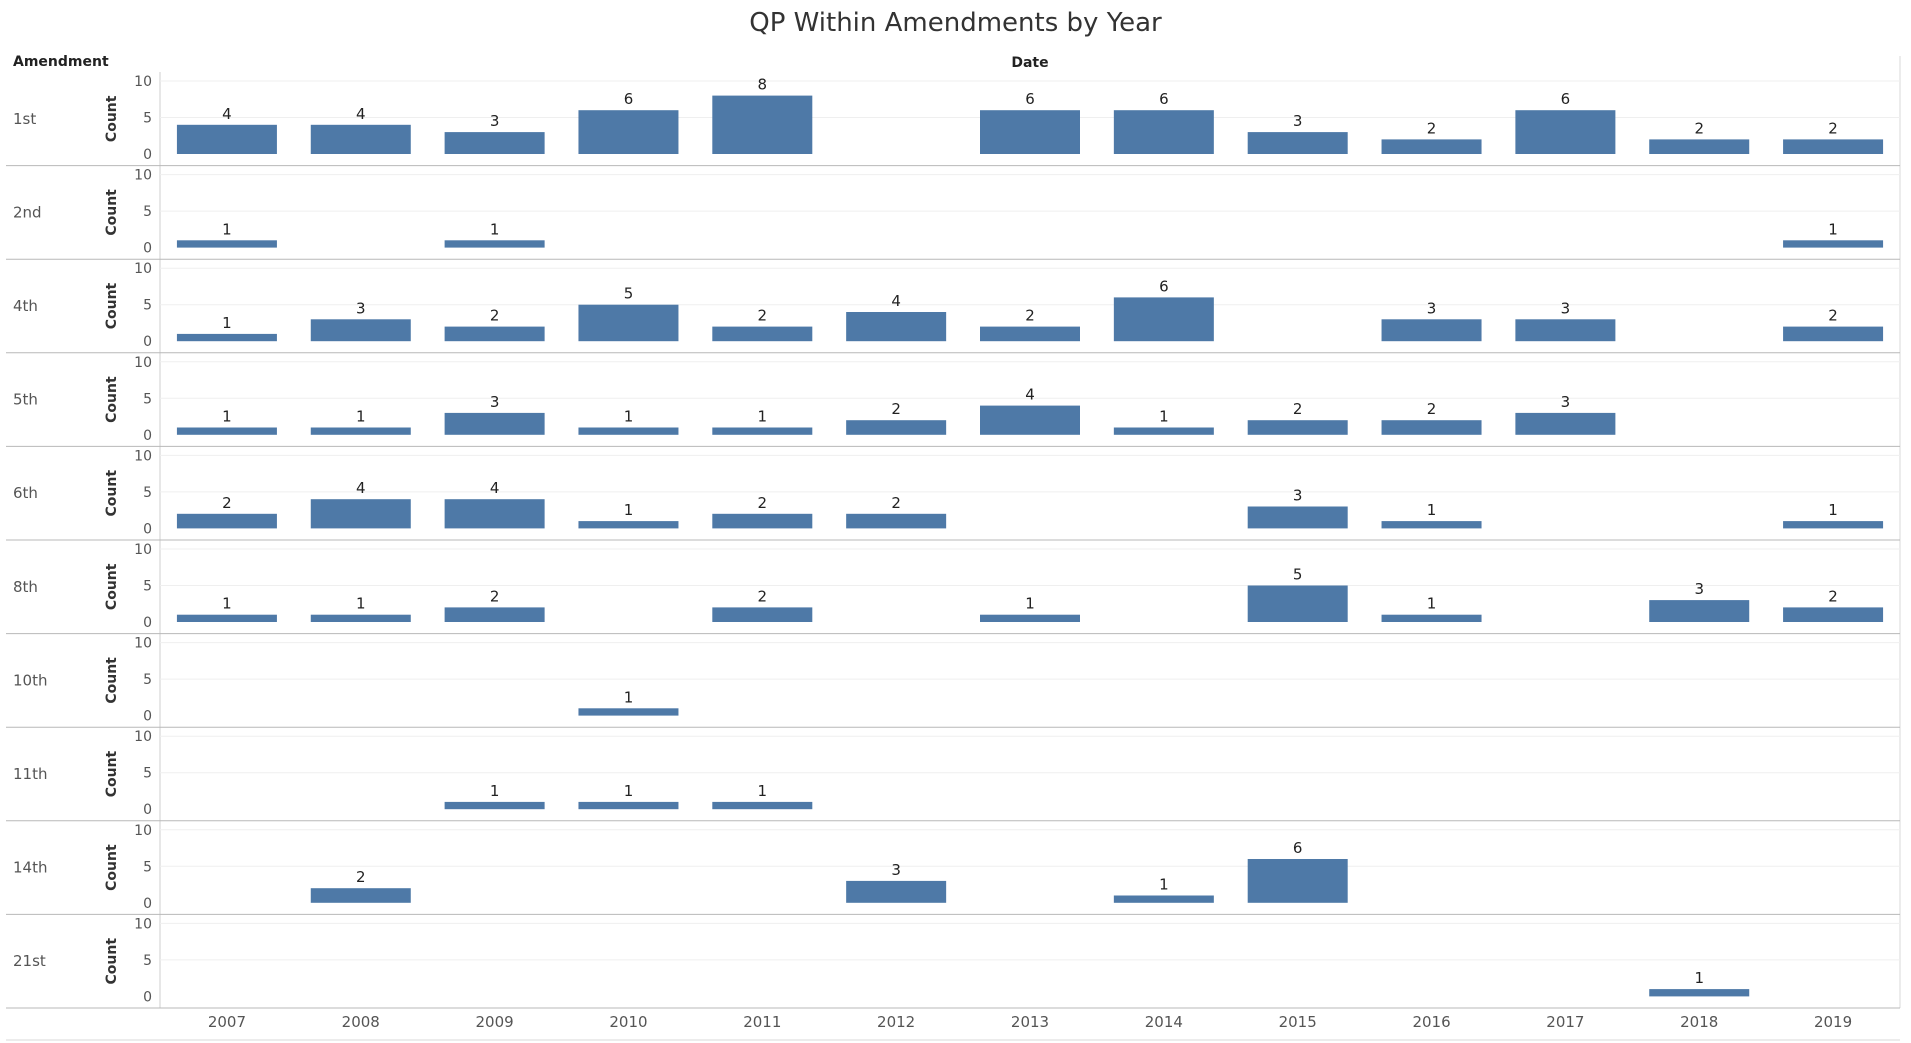 The image size is (1911, 1043). Describe the element at coordinates (1565, 423) in the screenshot. I see `bar-5th-2017` at that location.